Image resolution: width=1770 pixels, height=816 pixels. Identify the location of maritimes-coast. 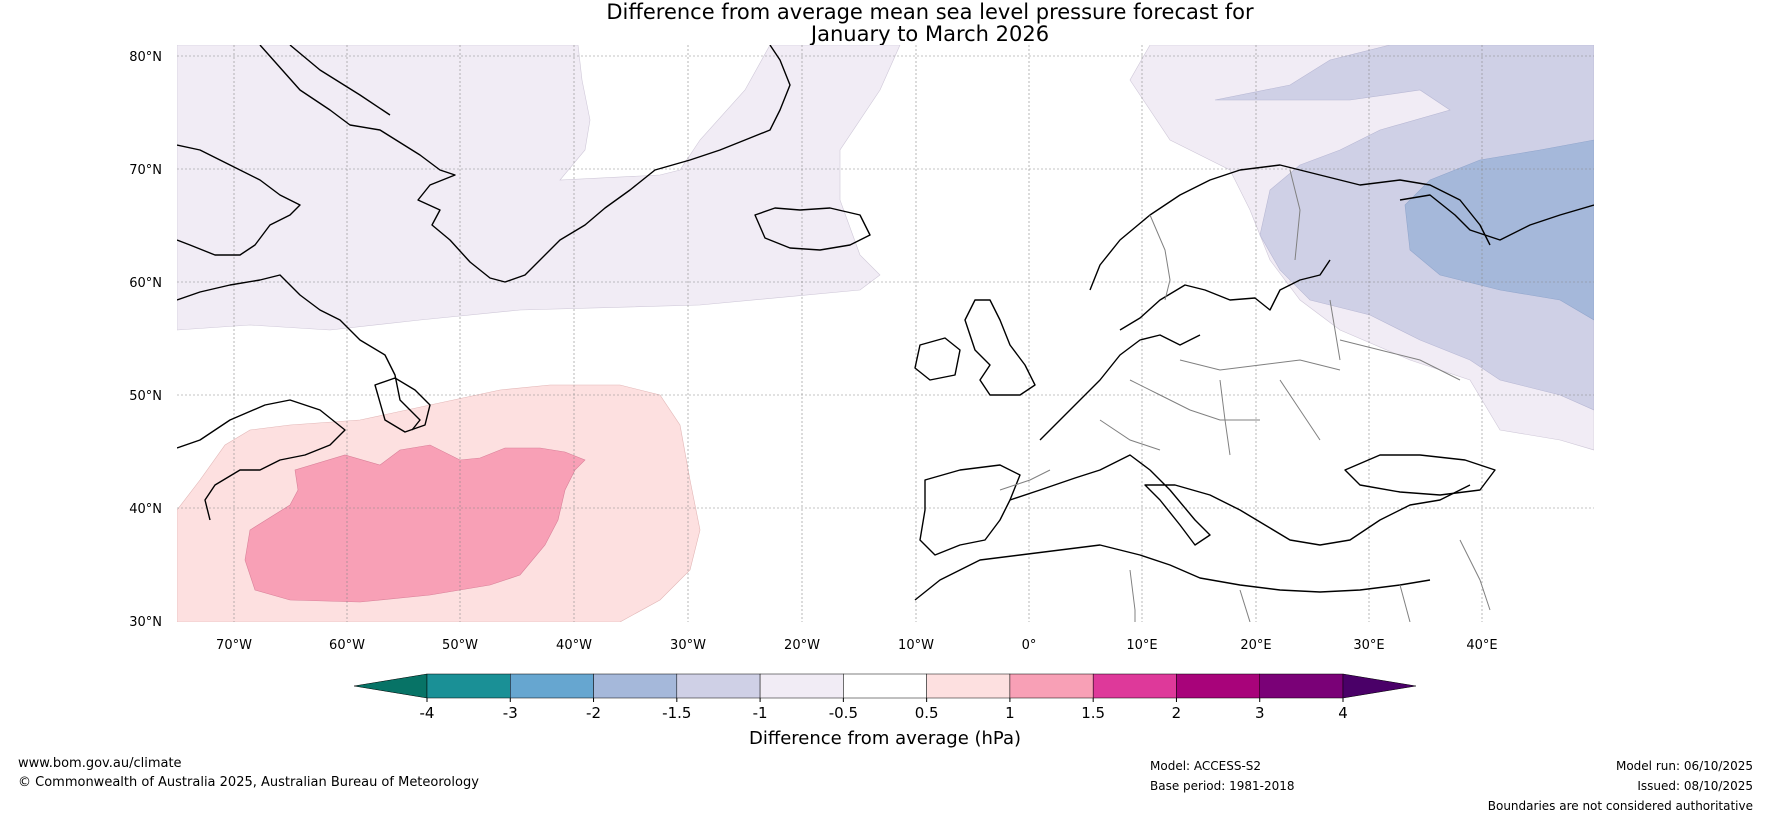
(261, 460).